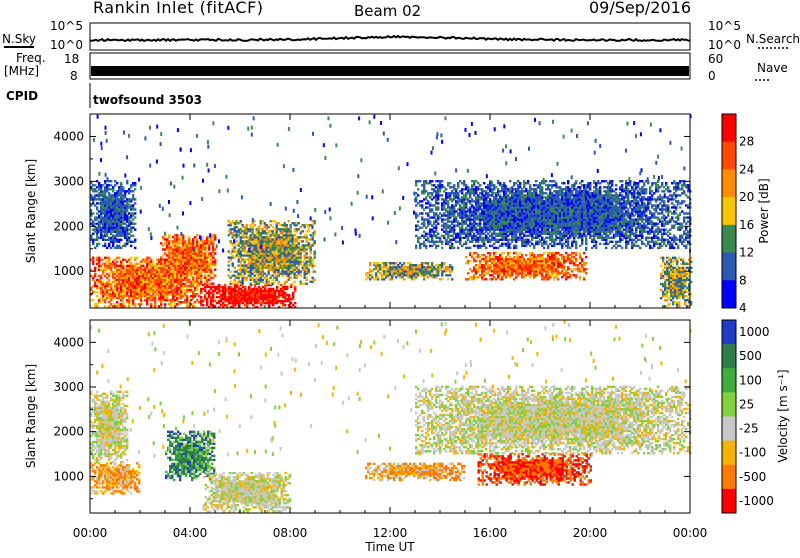  I want to click on beam-title: Beam 02, so click(387, 11).